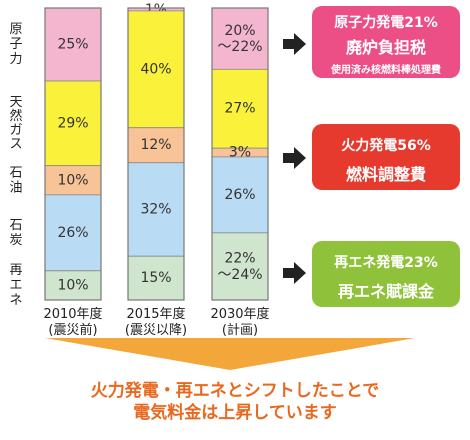 The height and width of the screenshot is (440, 470). I want to click on callout-nuclear-title: 原子力発電21%, so click(386, 23).